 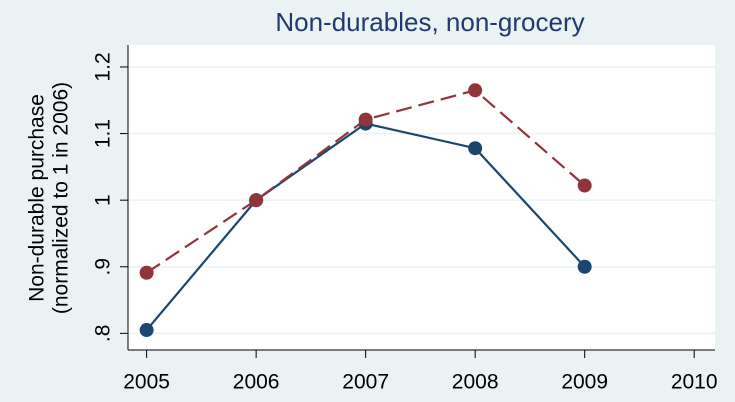 I want to click on x-tick-label: 2006, so click(x=256, y=382).